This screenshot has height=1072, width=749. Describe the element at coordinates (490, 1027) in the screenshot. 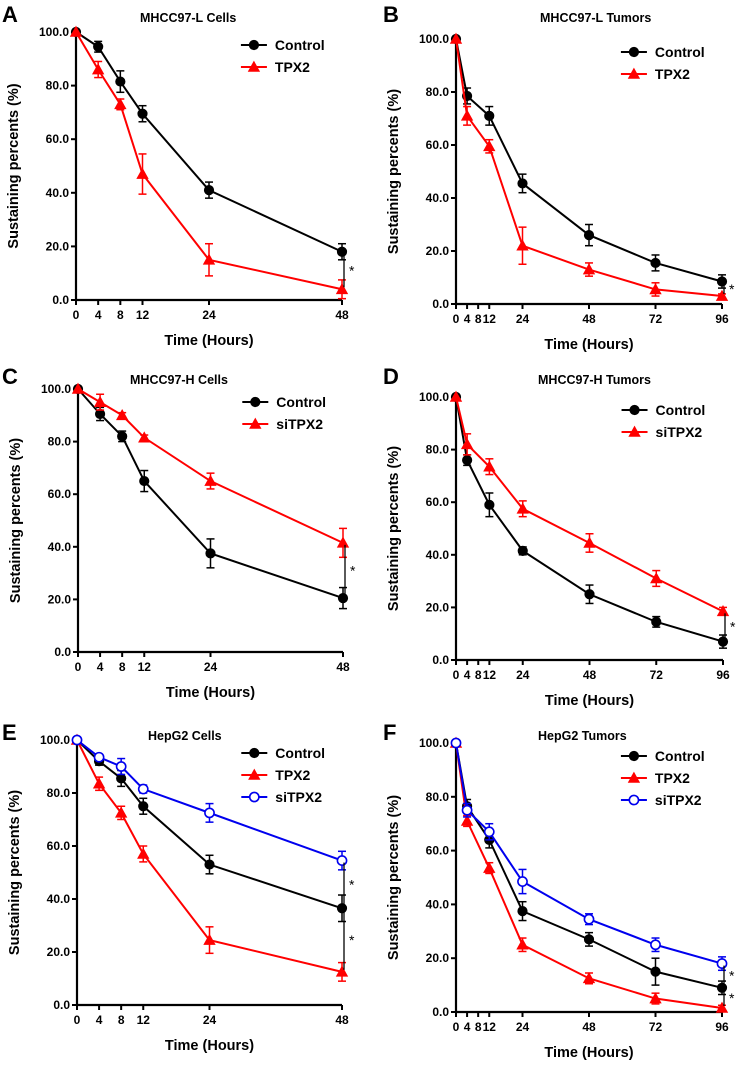

I see `x-tick-label-f: 12` at that location.